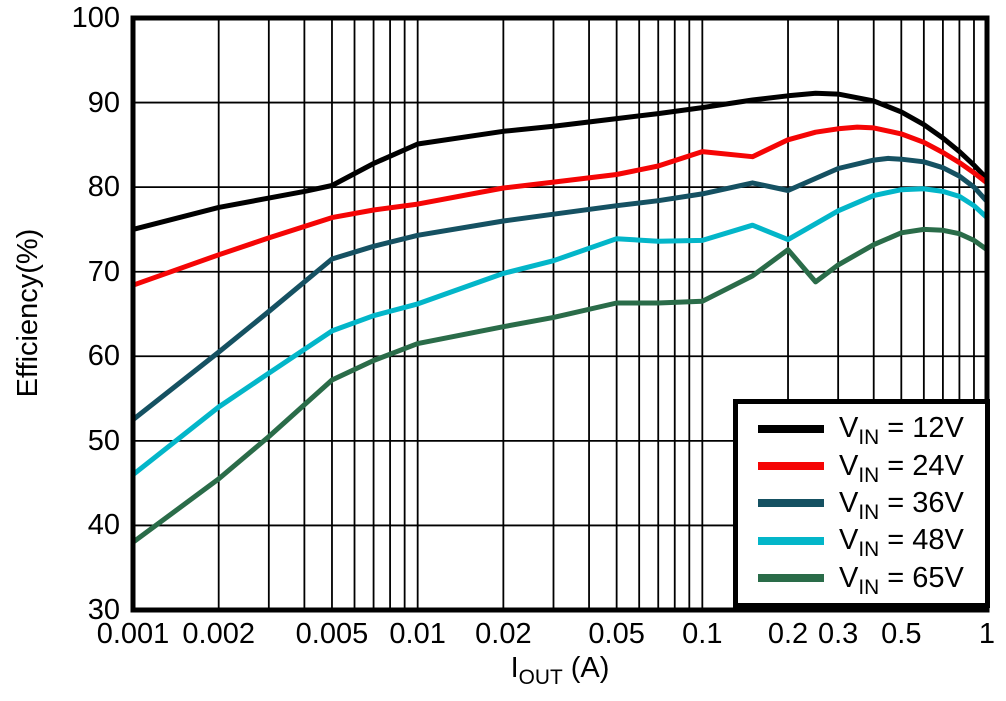  Describe the element at coordinates (514, 668) in the screenshot. I see `x-axis-title-base: I` at that location.